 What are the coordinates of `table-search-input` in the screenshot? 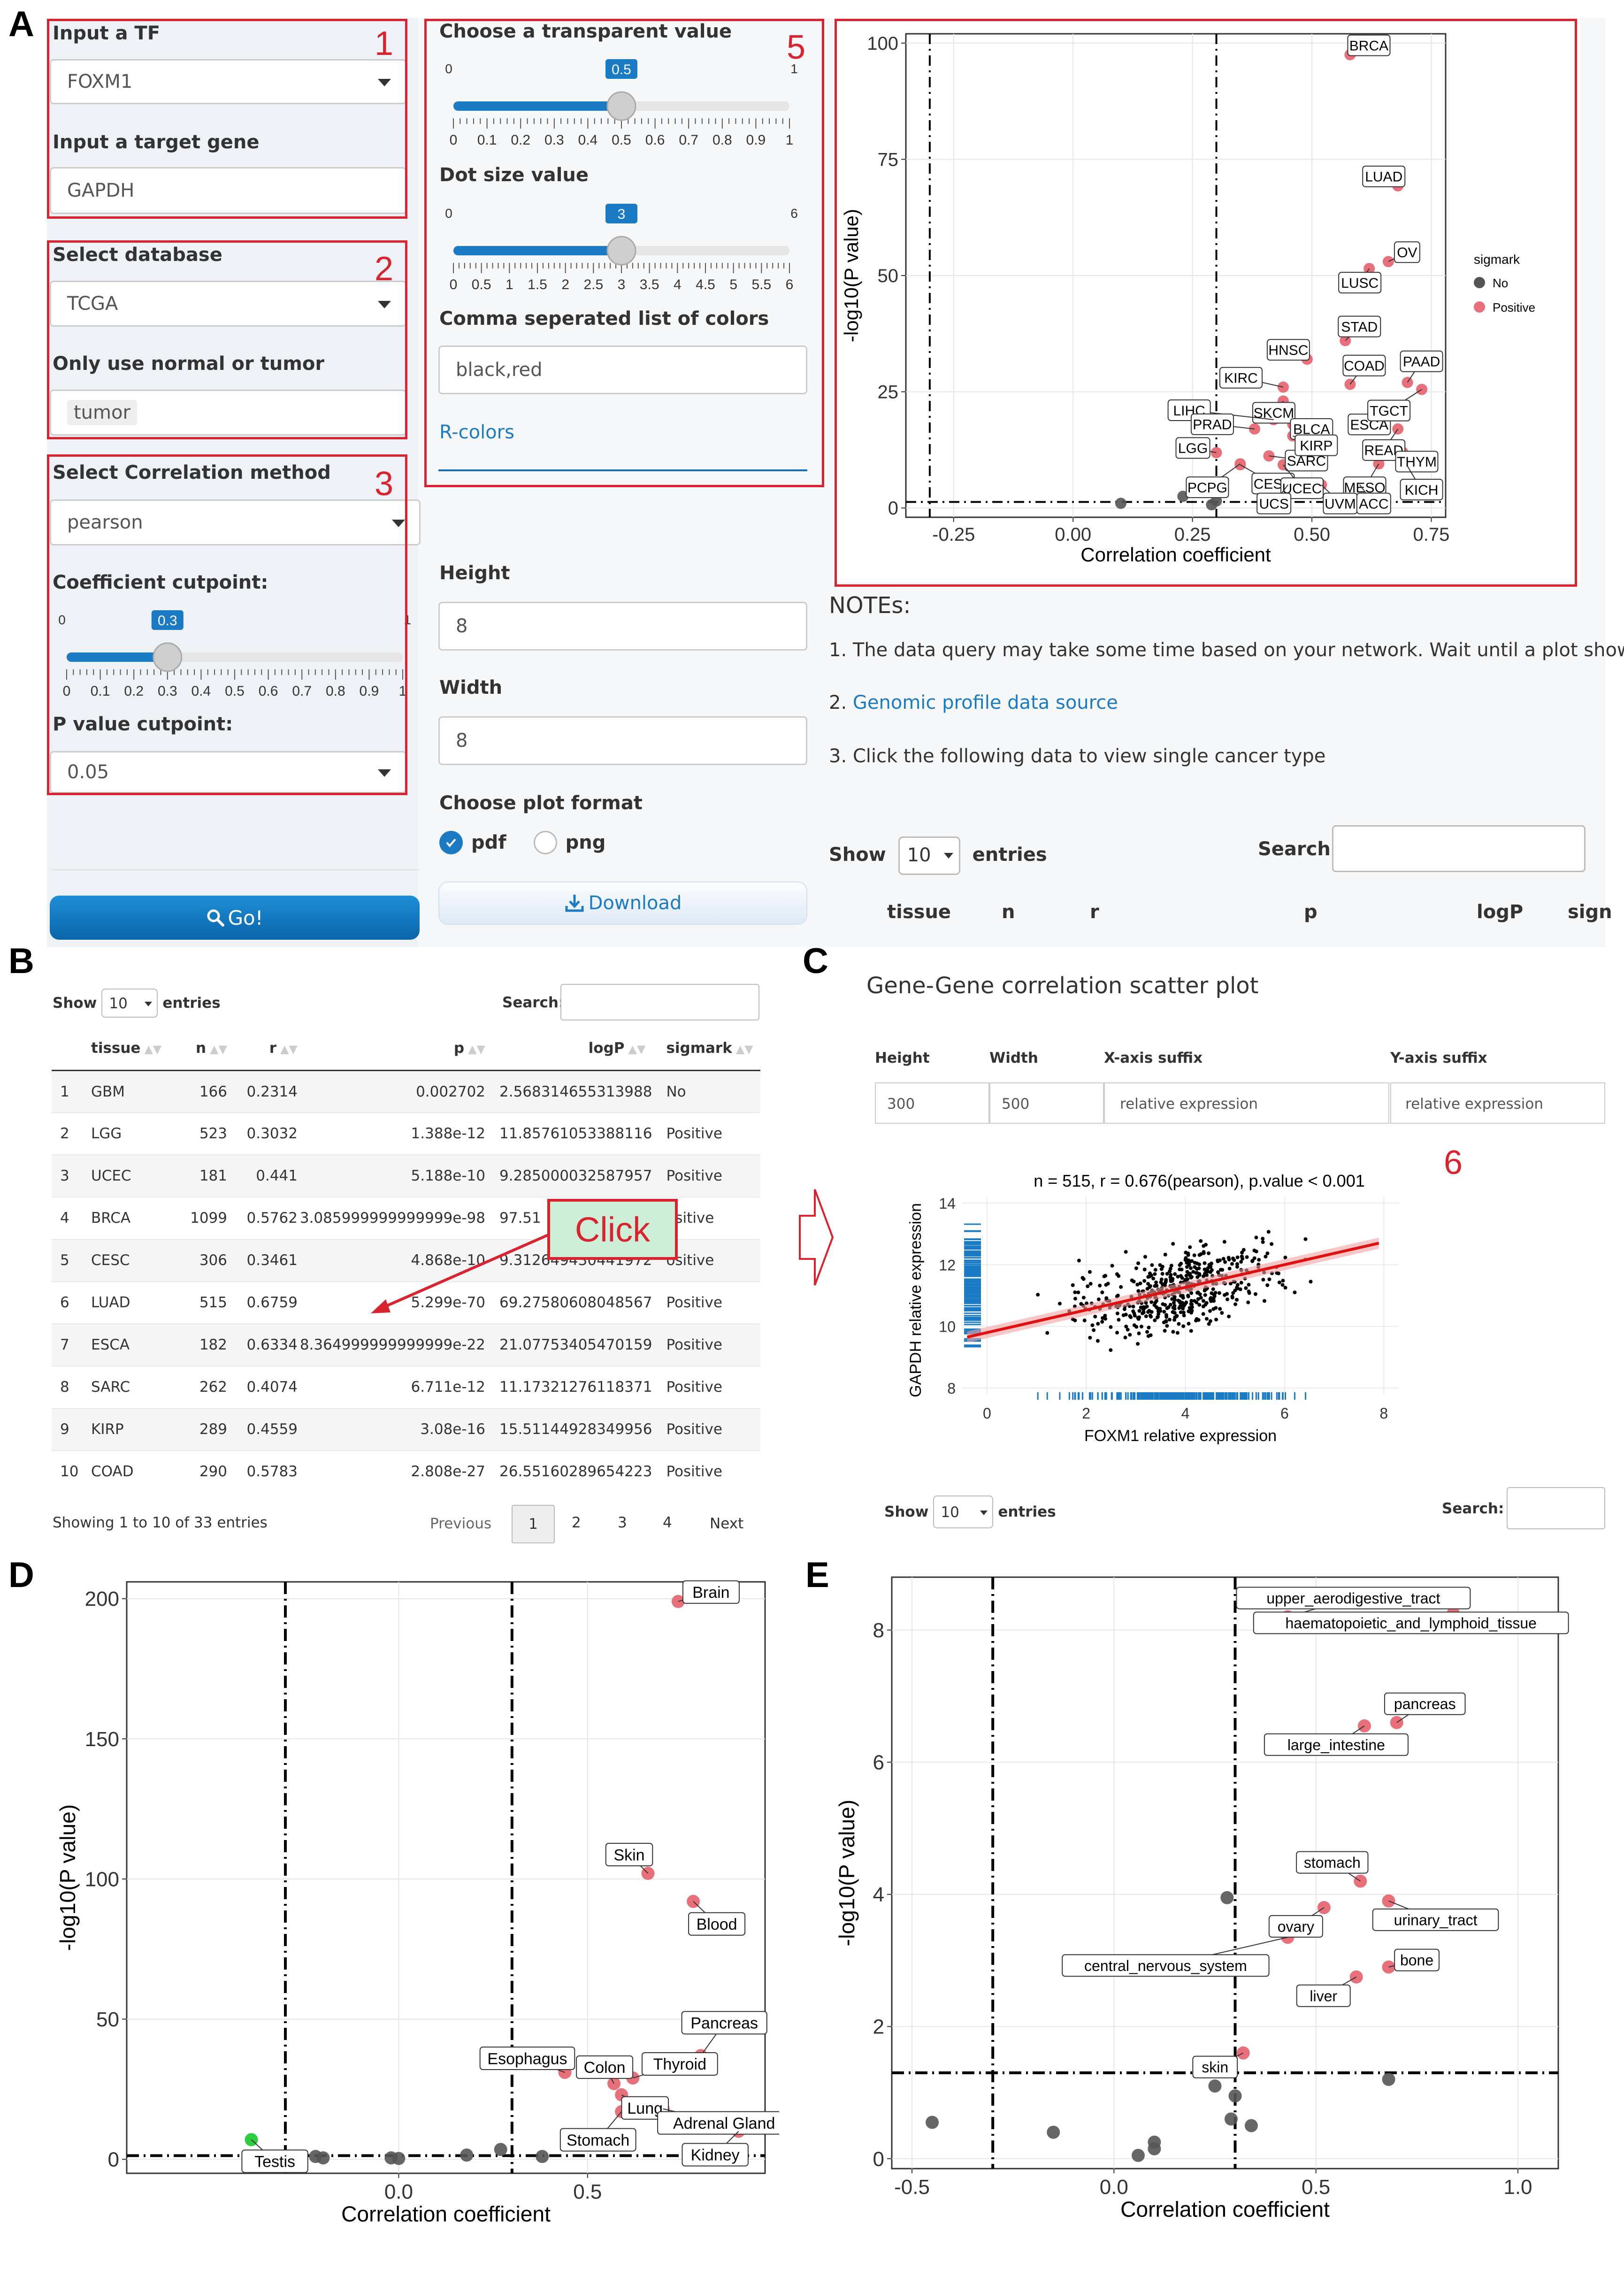 It's located at (659, 1002).